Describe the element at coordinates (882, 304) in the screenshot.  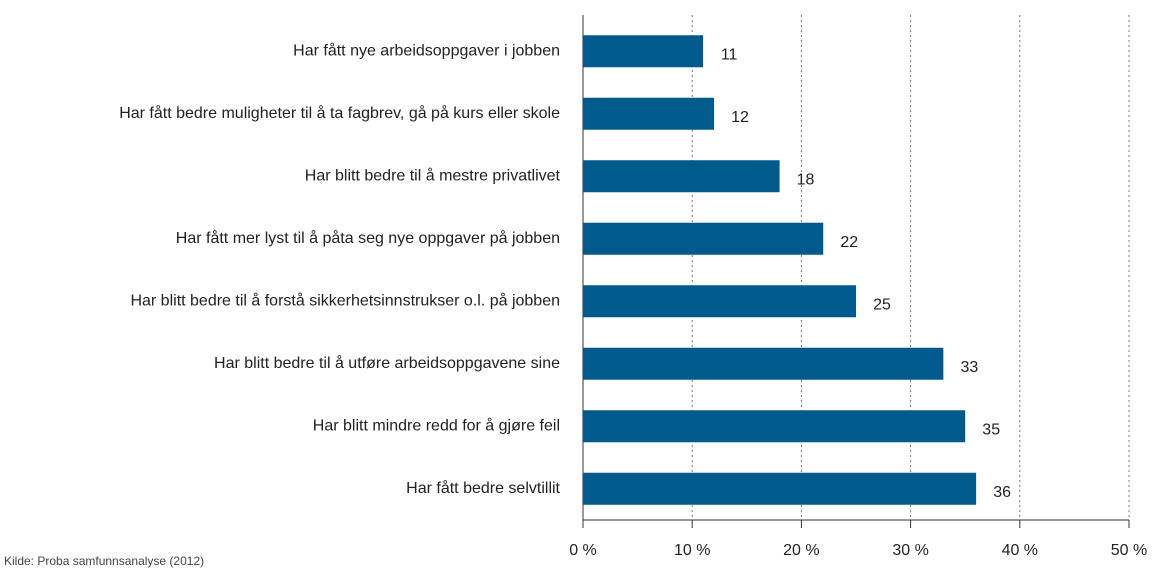
I see `data-label: 25` at that location.